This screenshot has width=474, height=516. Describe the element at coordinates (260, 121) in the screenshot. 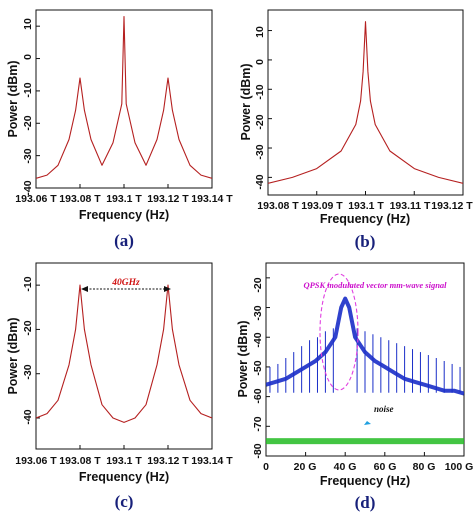

I see `y-tick-label-b-4: -20` at that location.